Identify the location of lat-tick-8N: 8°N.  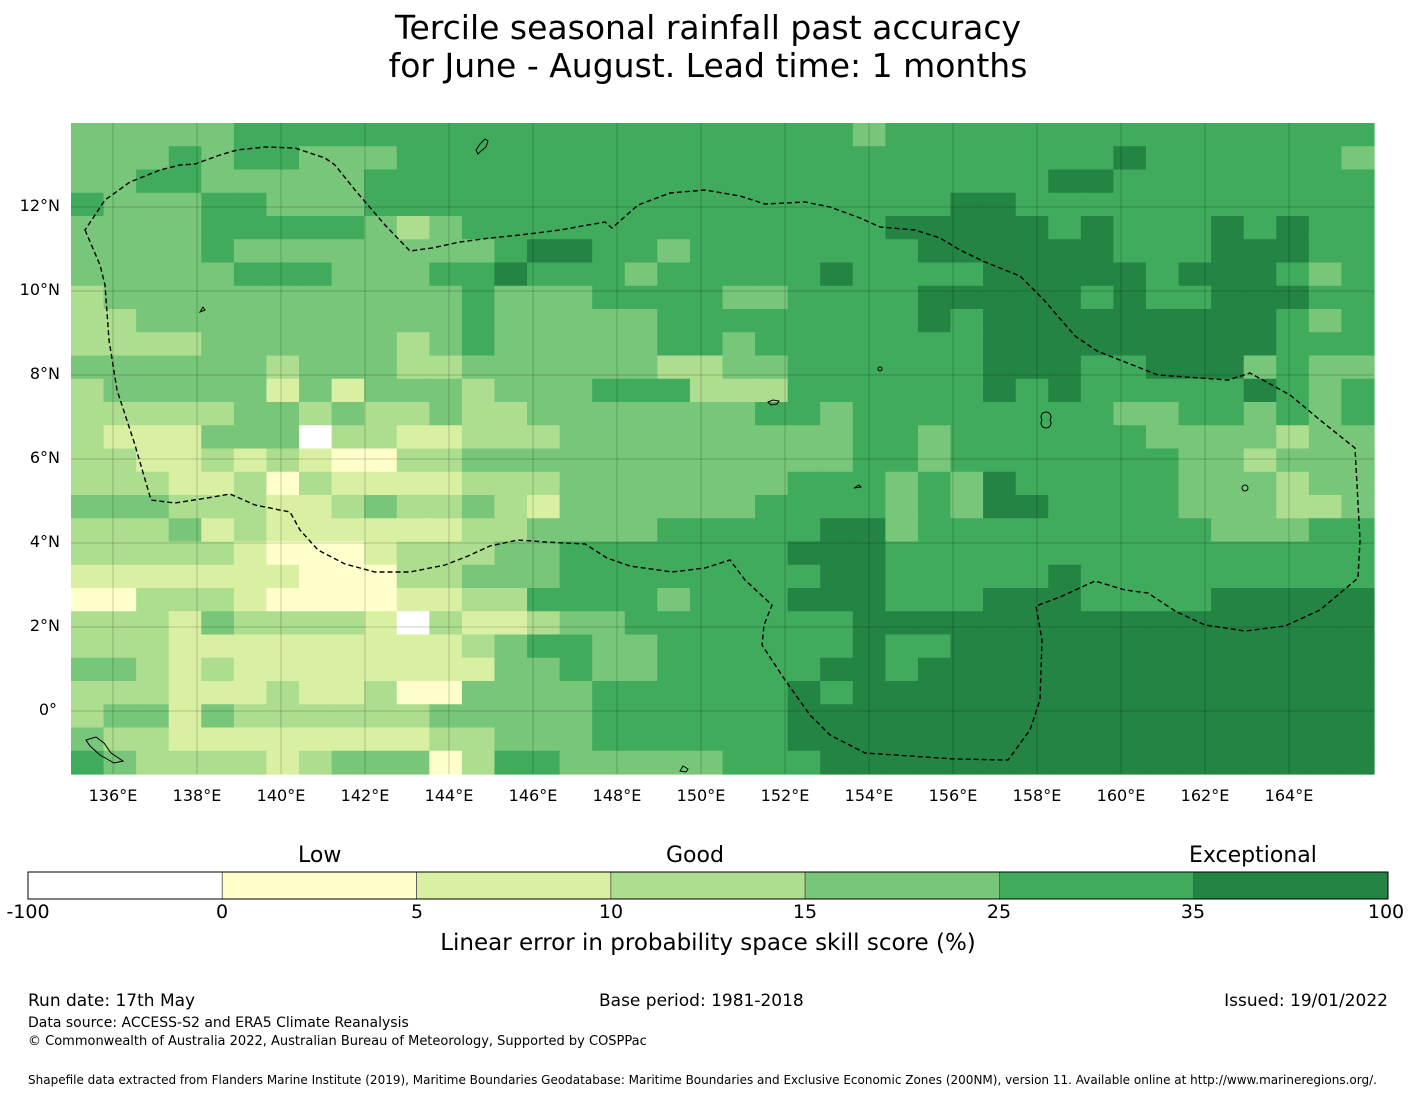
(44, 373).